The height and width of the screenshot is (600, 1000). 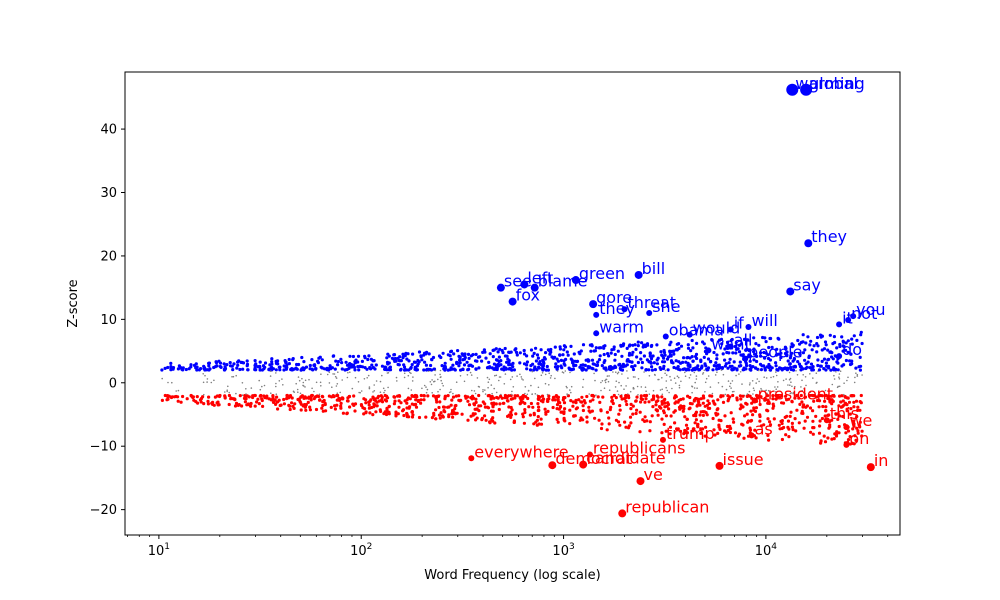 What do you see at coordinates (108, 130) in the screenshot?
I see `y-tick-label: 40` at bounding box center [108, 130].